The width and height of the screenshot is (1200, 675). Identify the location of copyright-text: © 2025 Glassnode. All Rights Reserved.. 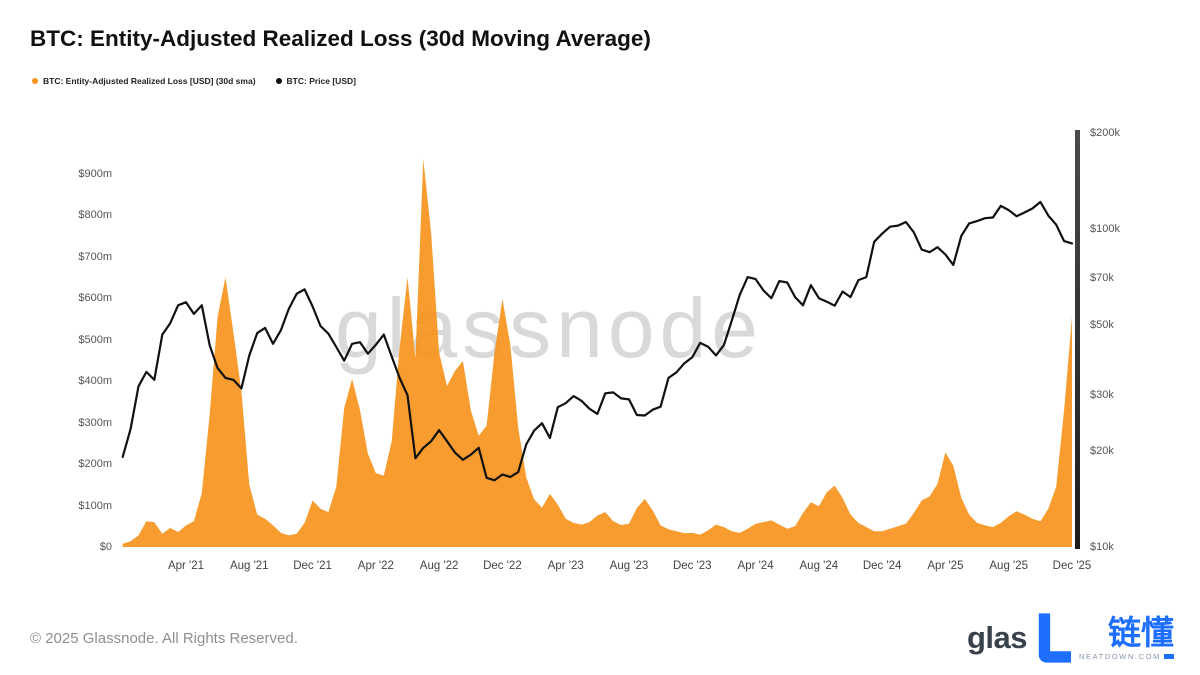
(164, 638).